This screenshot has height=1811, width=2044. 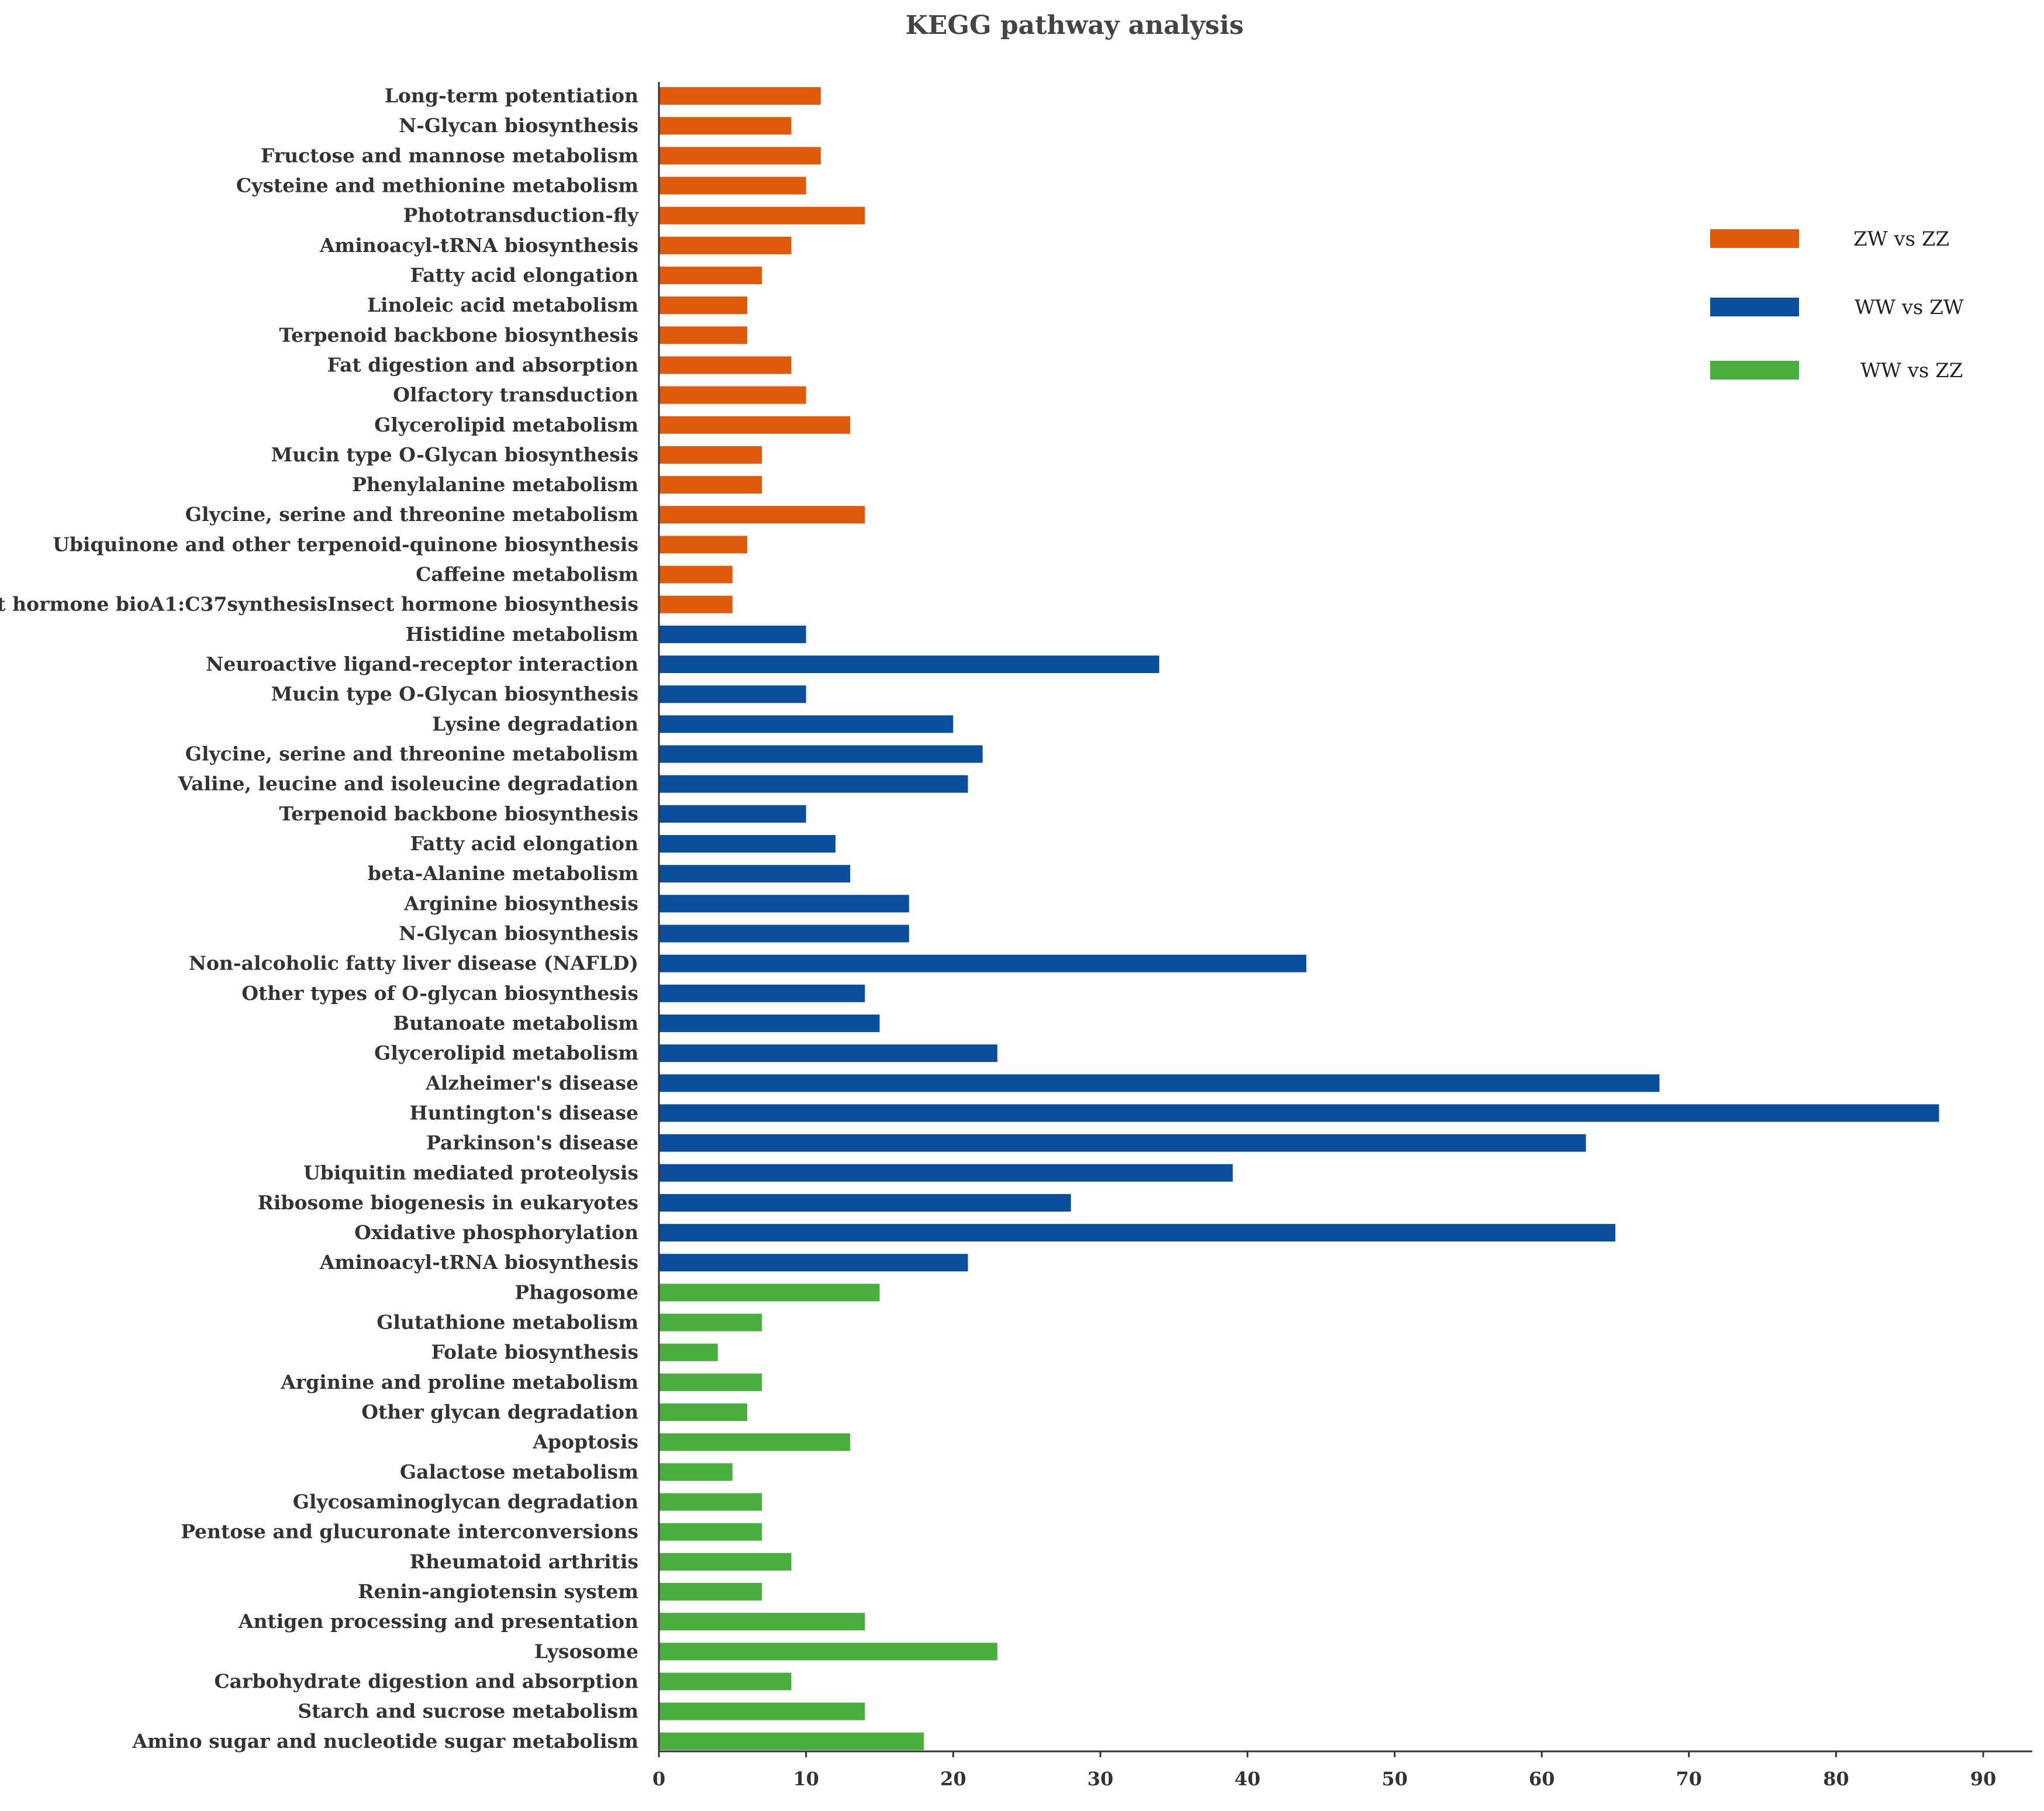 What do you see at coordinates (658, 1779) in the screenshot?
I see `x-tick-label: 0` at bounding box center [658, 1779].